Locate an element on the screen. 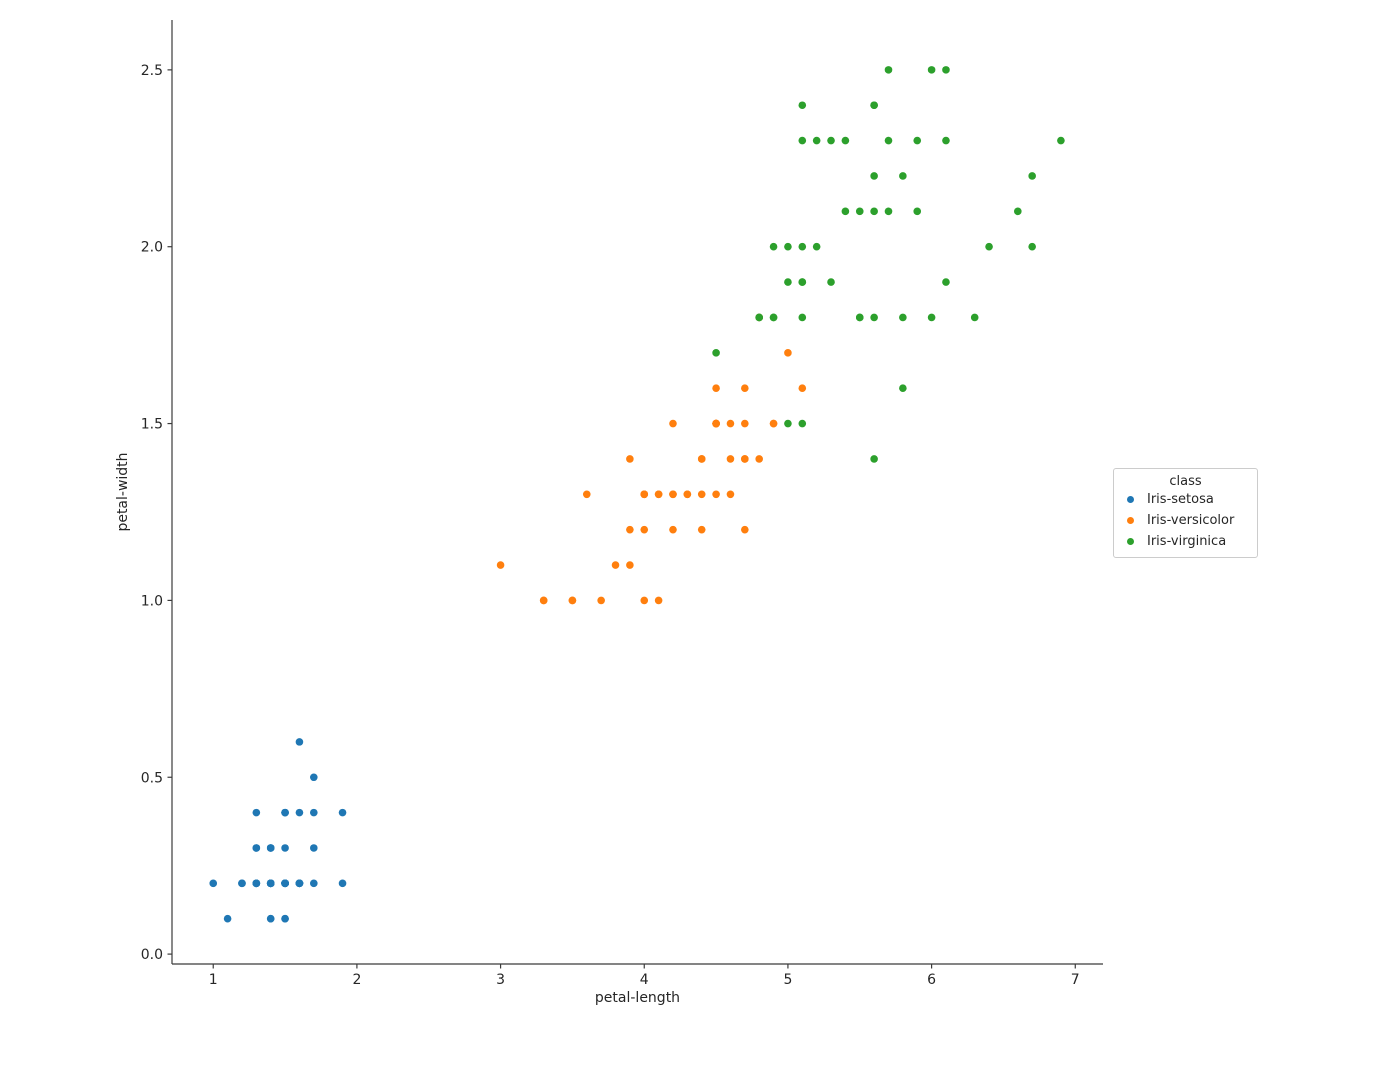  y-tick-label: 2.5 is located at coordinates (152, 71).